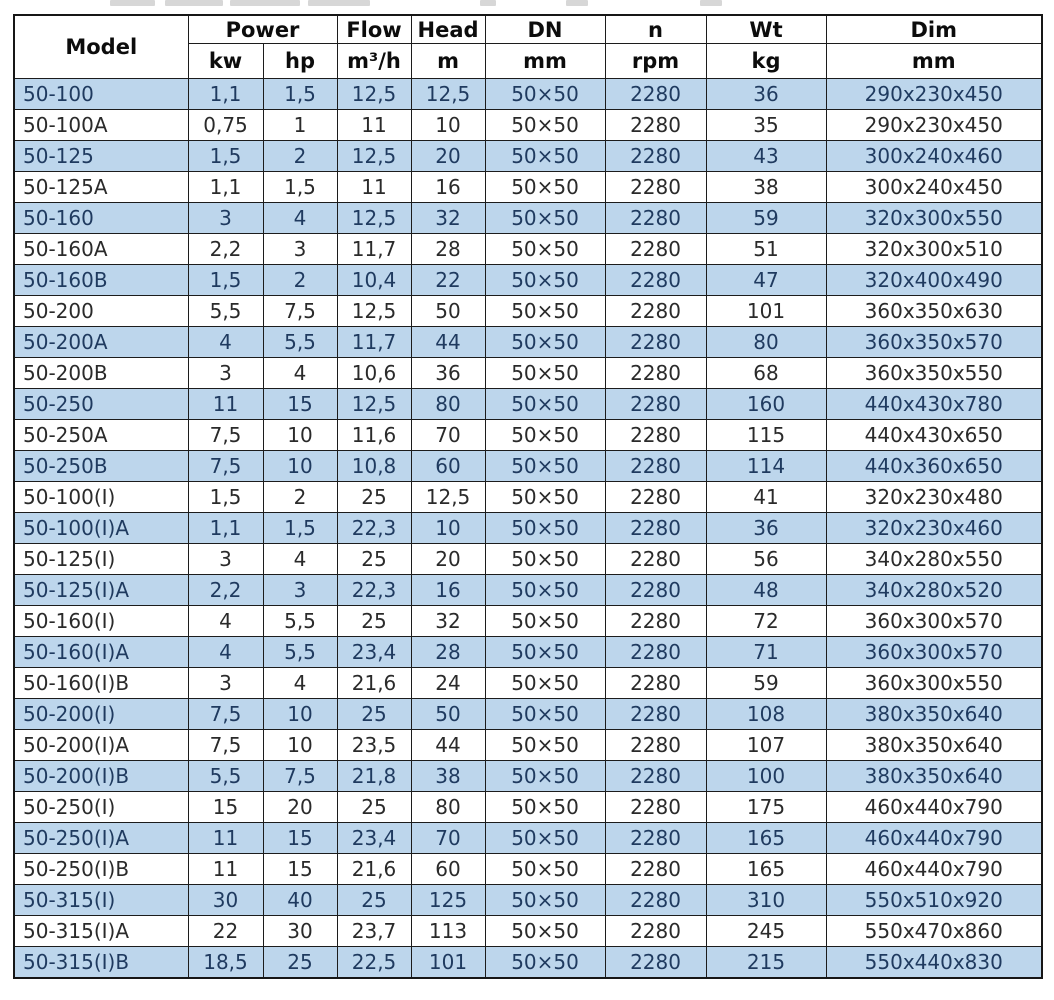 The image size is (1054, 1000). Describe the element at coordinates (934, 342) in the screenshot. I see `value-cell: 360x350x570` at that location.